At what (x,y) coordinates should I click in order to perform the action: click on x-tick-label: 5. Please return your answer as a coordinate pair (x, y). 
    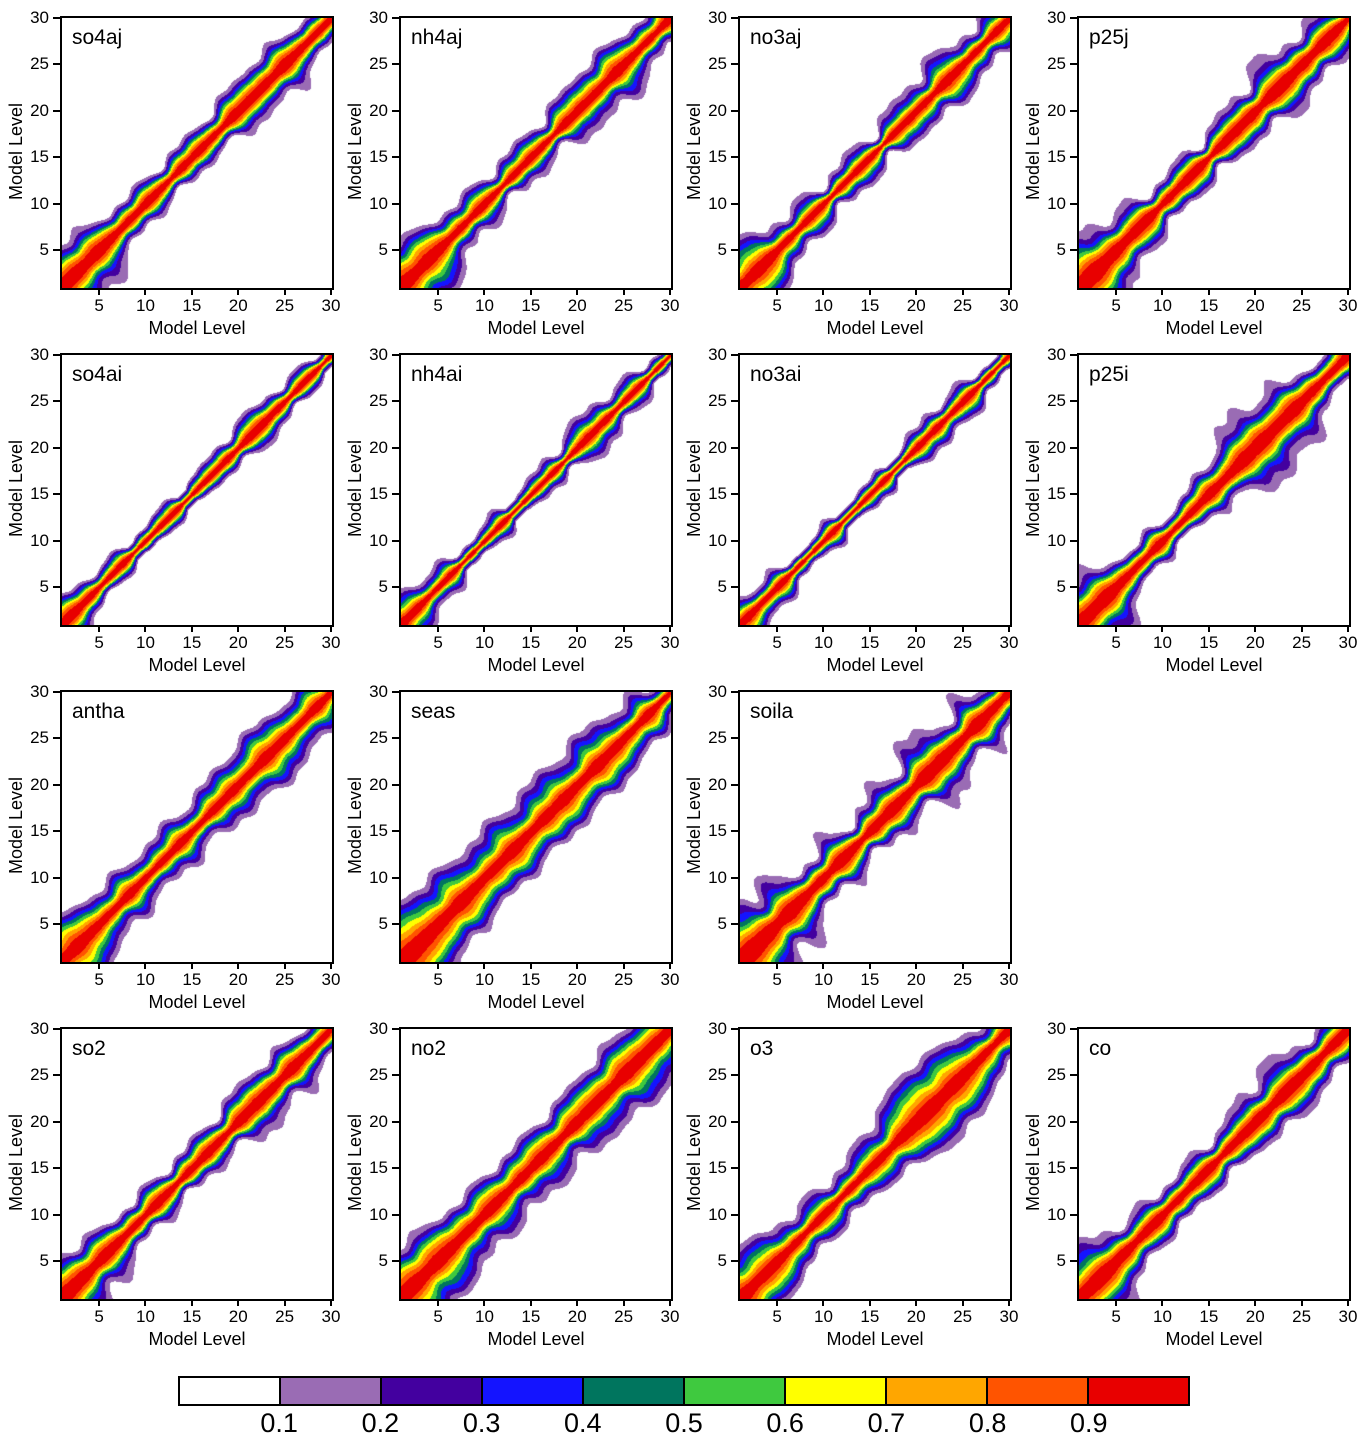
    Looking at the image, I should click on (1116, 1316).